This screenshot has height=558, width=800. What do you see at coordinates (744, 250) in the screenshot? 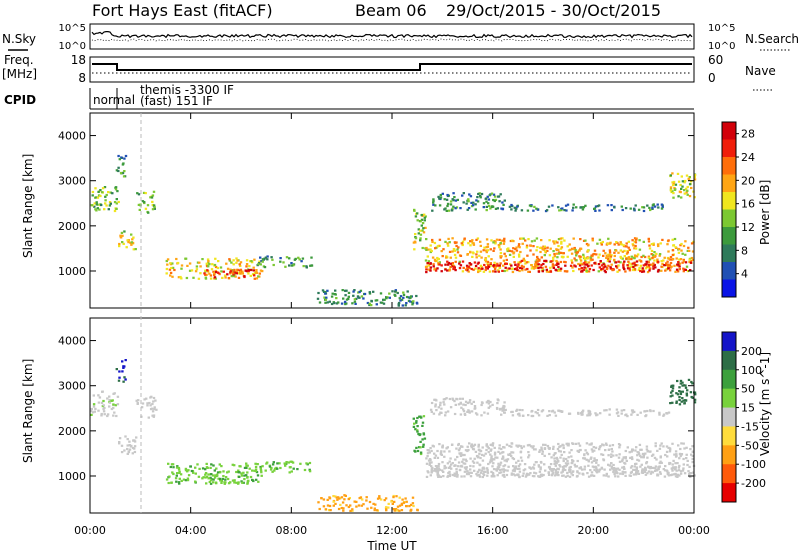
I see `power-colorbar-tick-label: 8` at bounding box center [744, 250].